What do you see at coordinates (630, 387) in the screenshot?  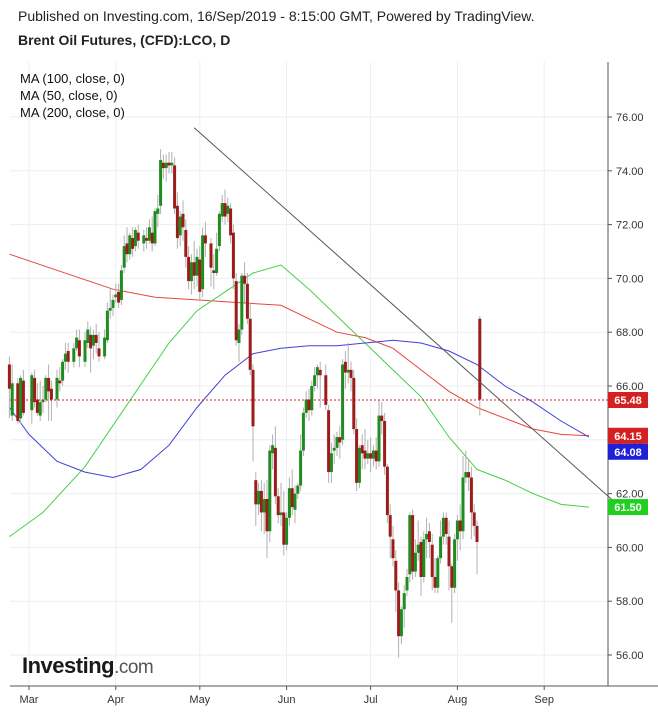 I see `y-tick-label: 66.00` at bounding box center [630, 387].